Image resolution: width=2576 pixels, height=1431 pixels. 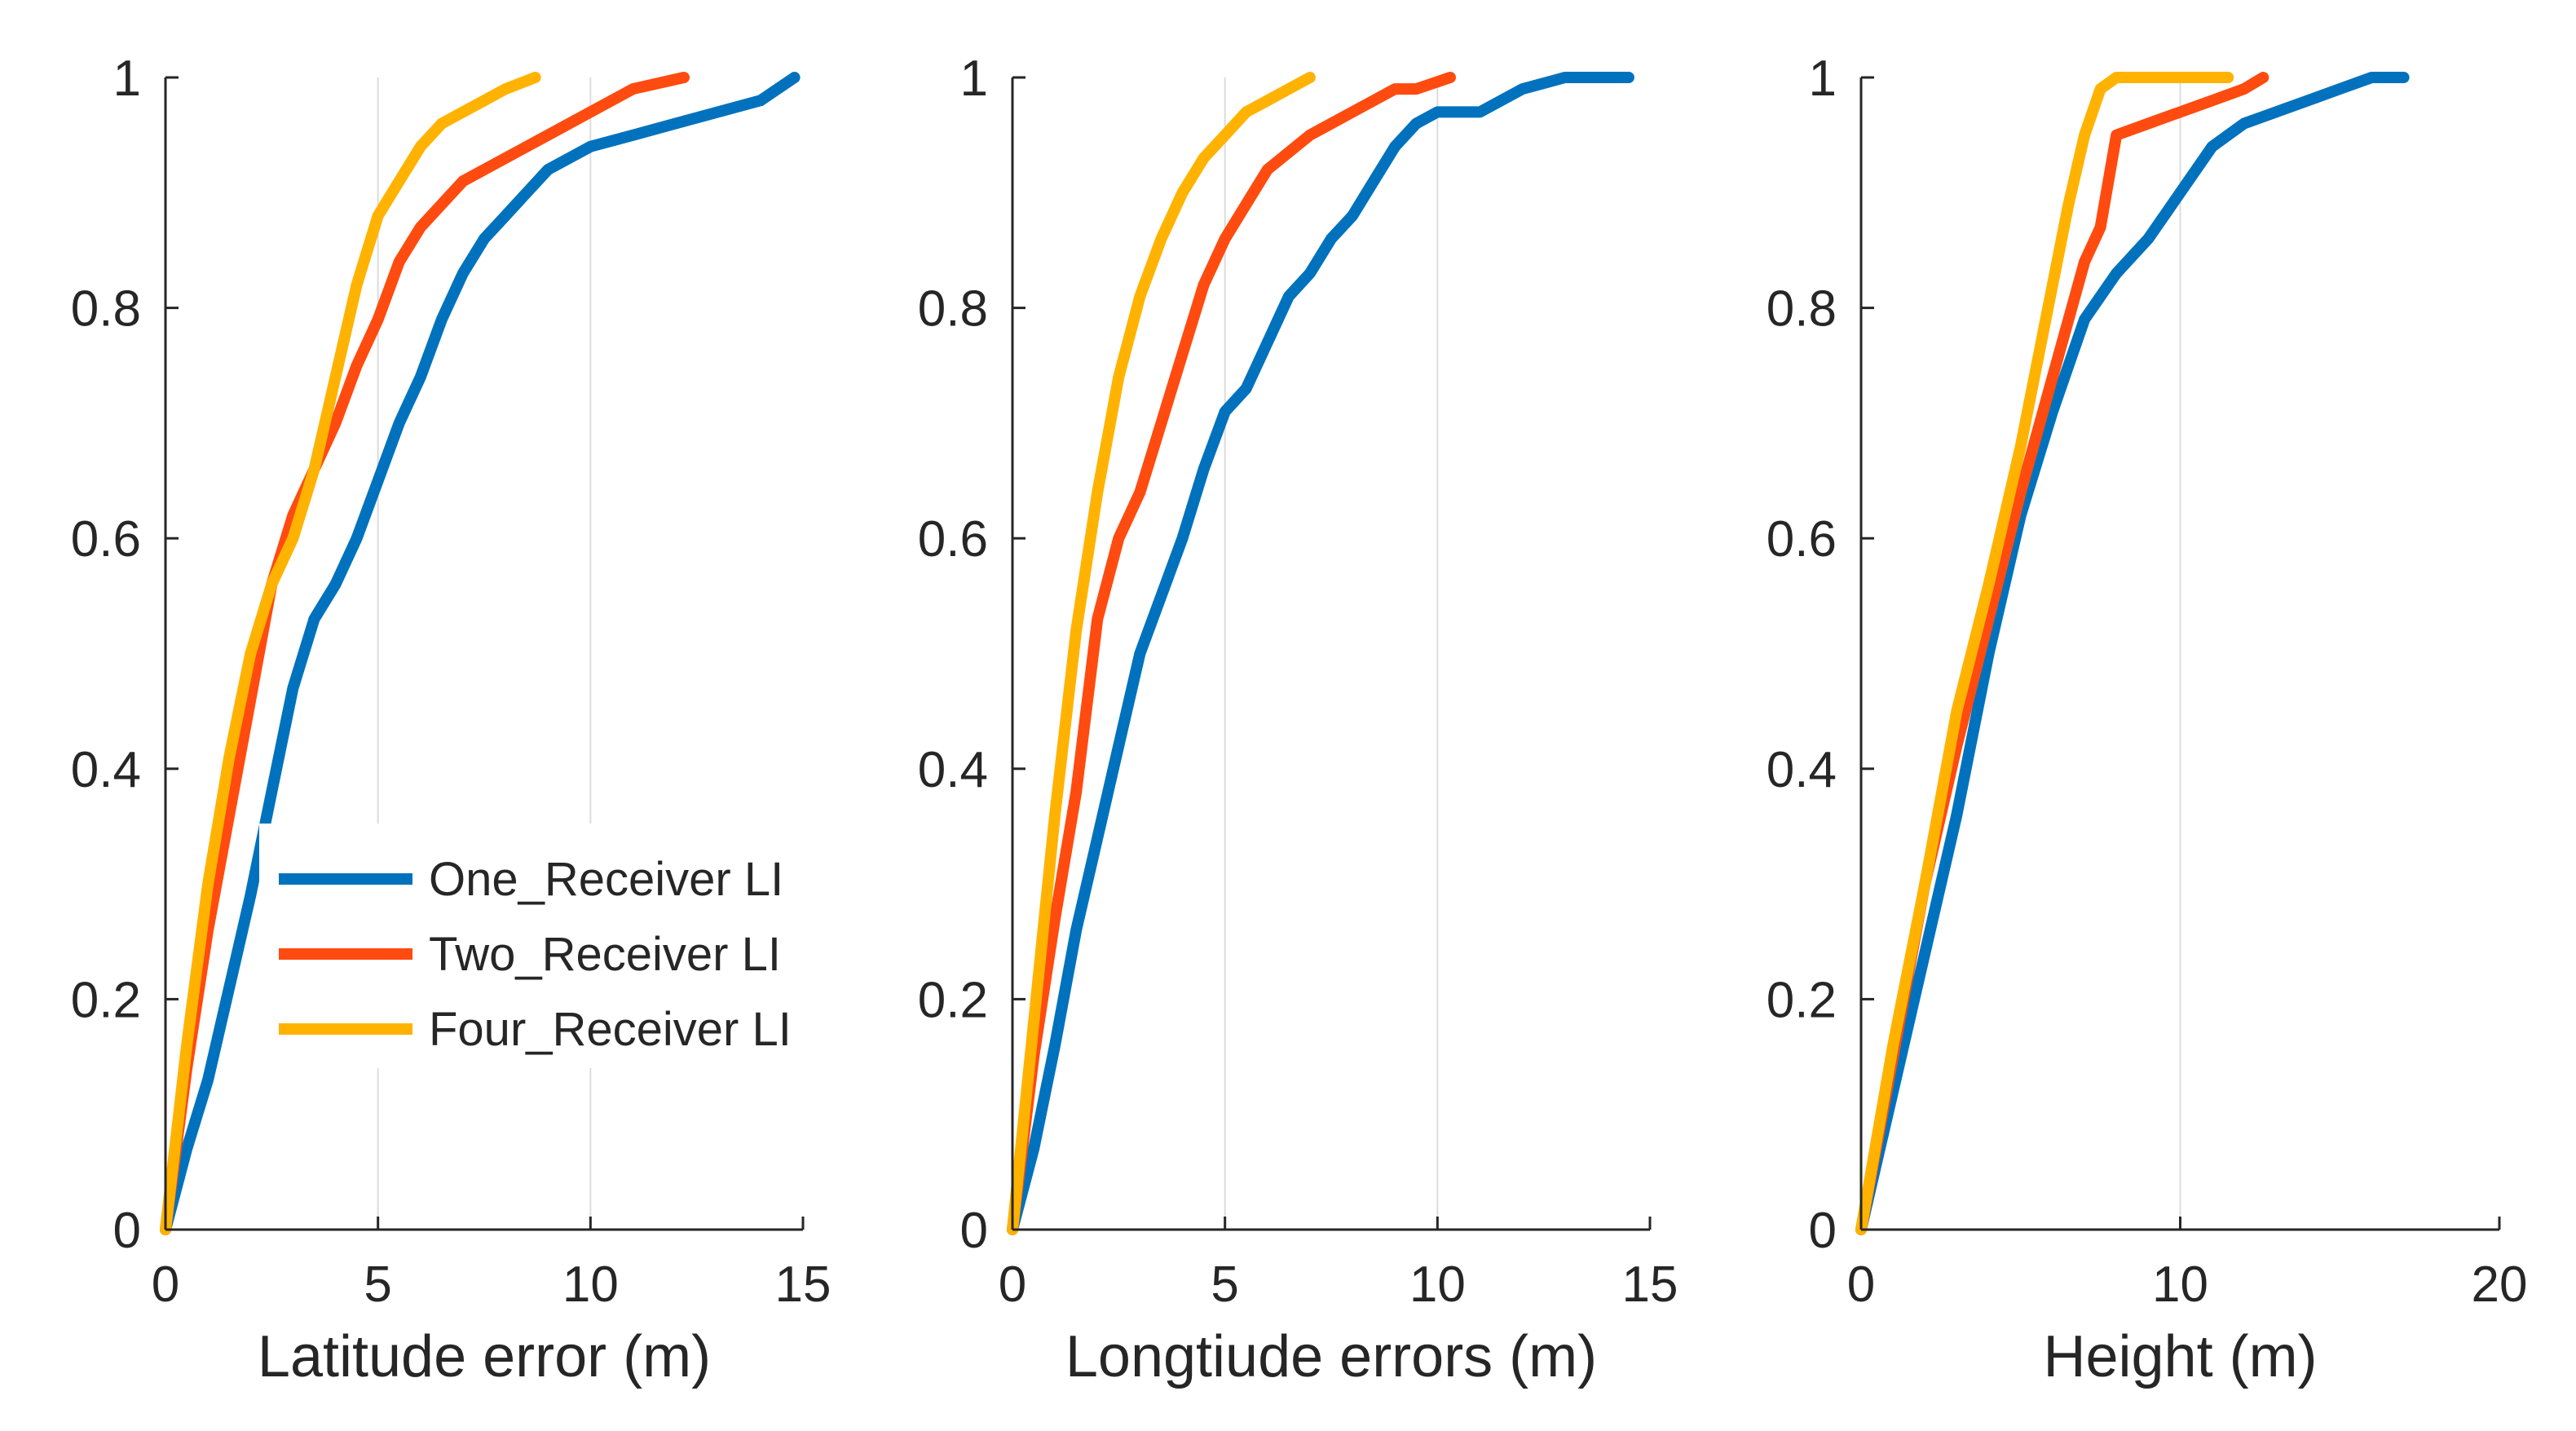 I want to click on legend-label-four: Four_Receiver LI, so click(x=610, y=1029).